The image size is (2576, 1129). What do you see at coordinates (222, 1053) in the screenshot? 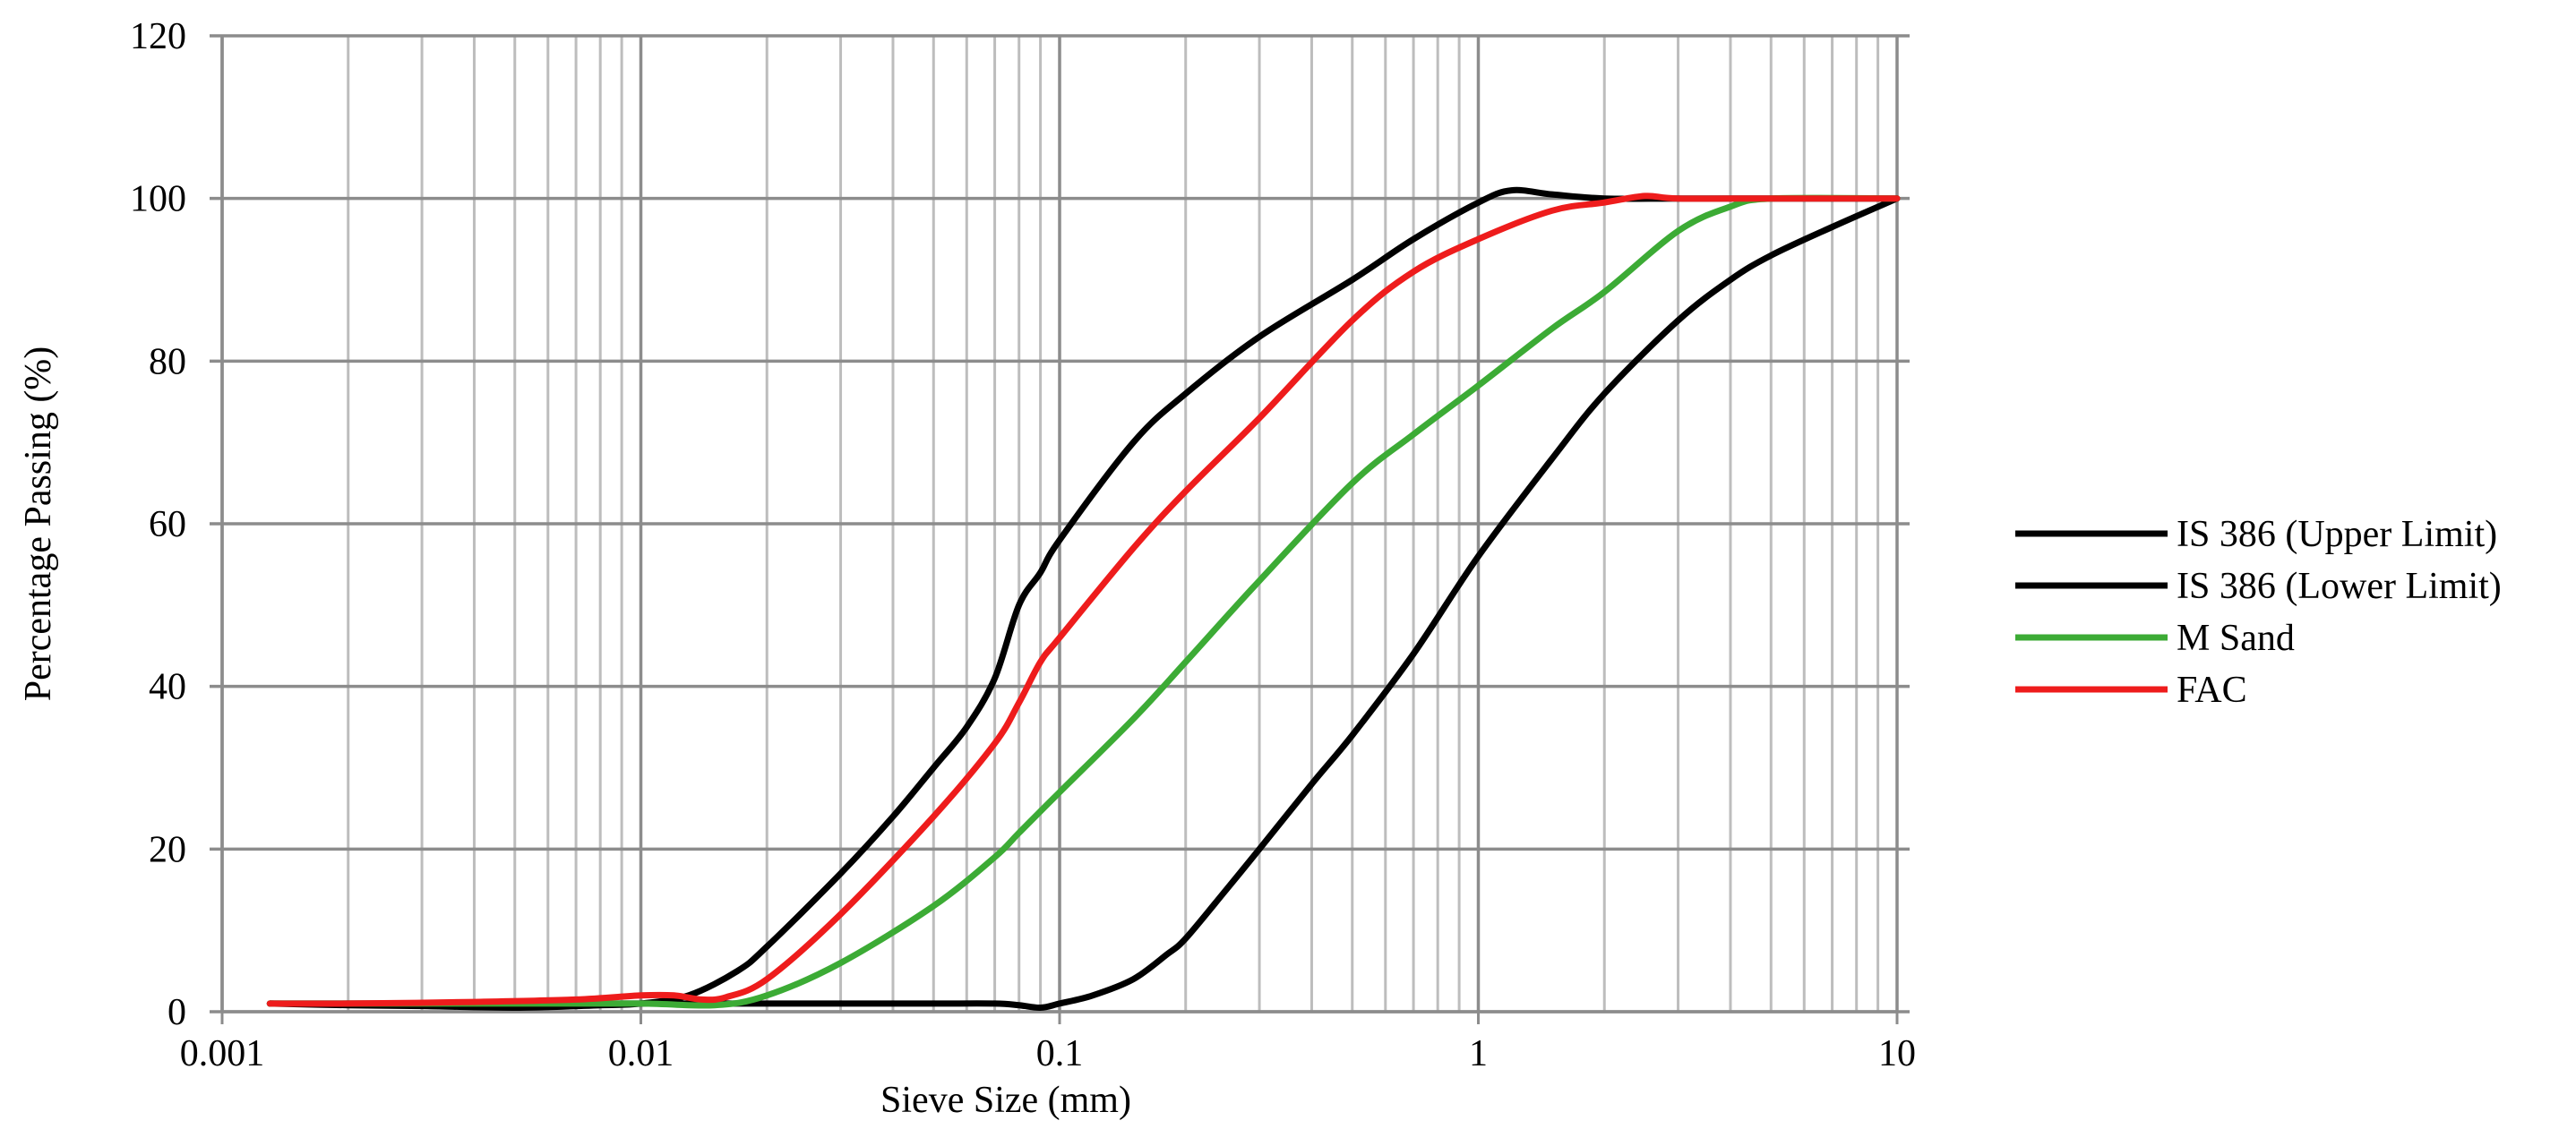
I see `x-tick-label: 0.001` at bounding box center [222, 1053].